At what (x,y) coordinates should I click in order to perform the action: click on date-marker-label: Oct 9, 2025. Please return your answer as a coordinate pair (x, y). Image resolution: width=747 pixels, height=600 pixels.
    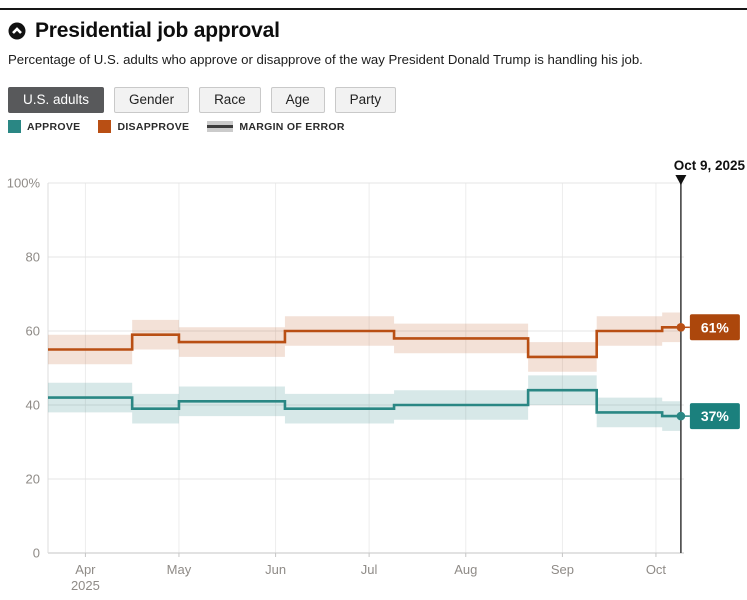
    Looking at the image, I should click on (710, 165).